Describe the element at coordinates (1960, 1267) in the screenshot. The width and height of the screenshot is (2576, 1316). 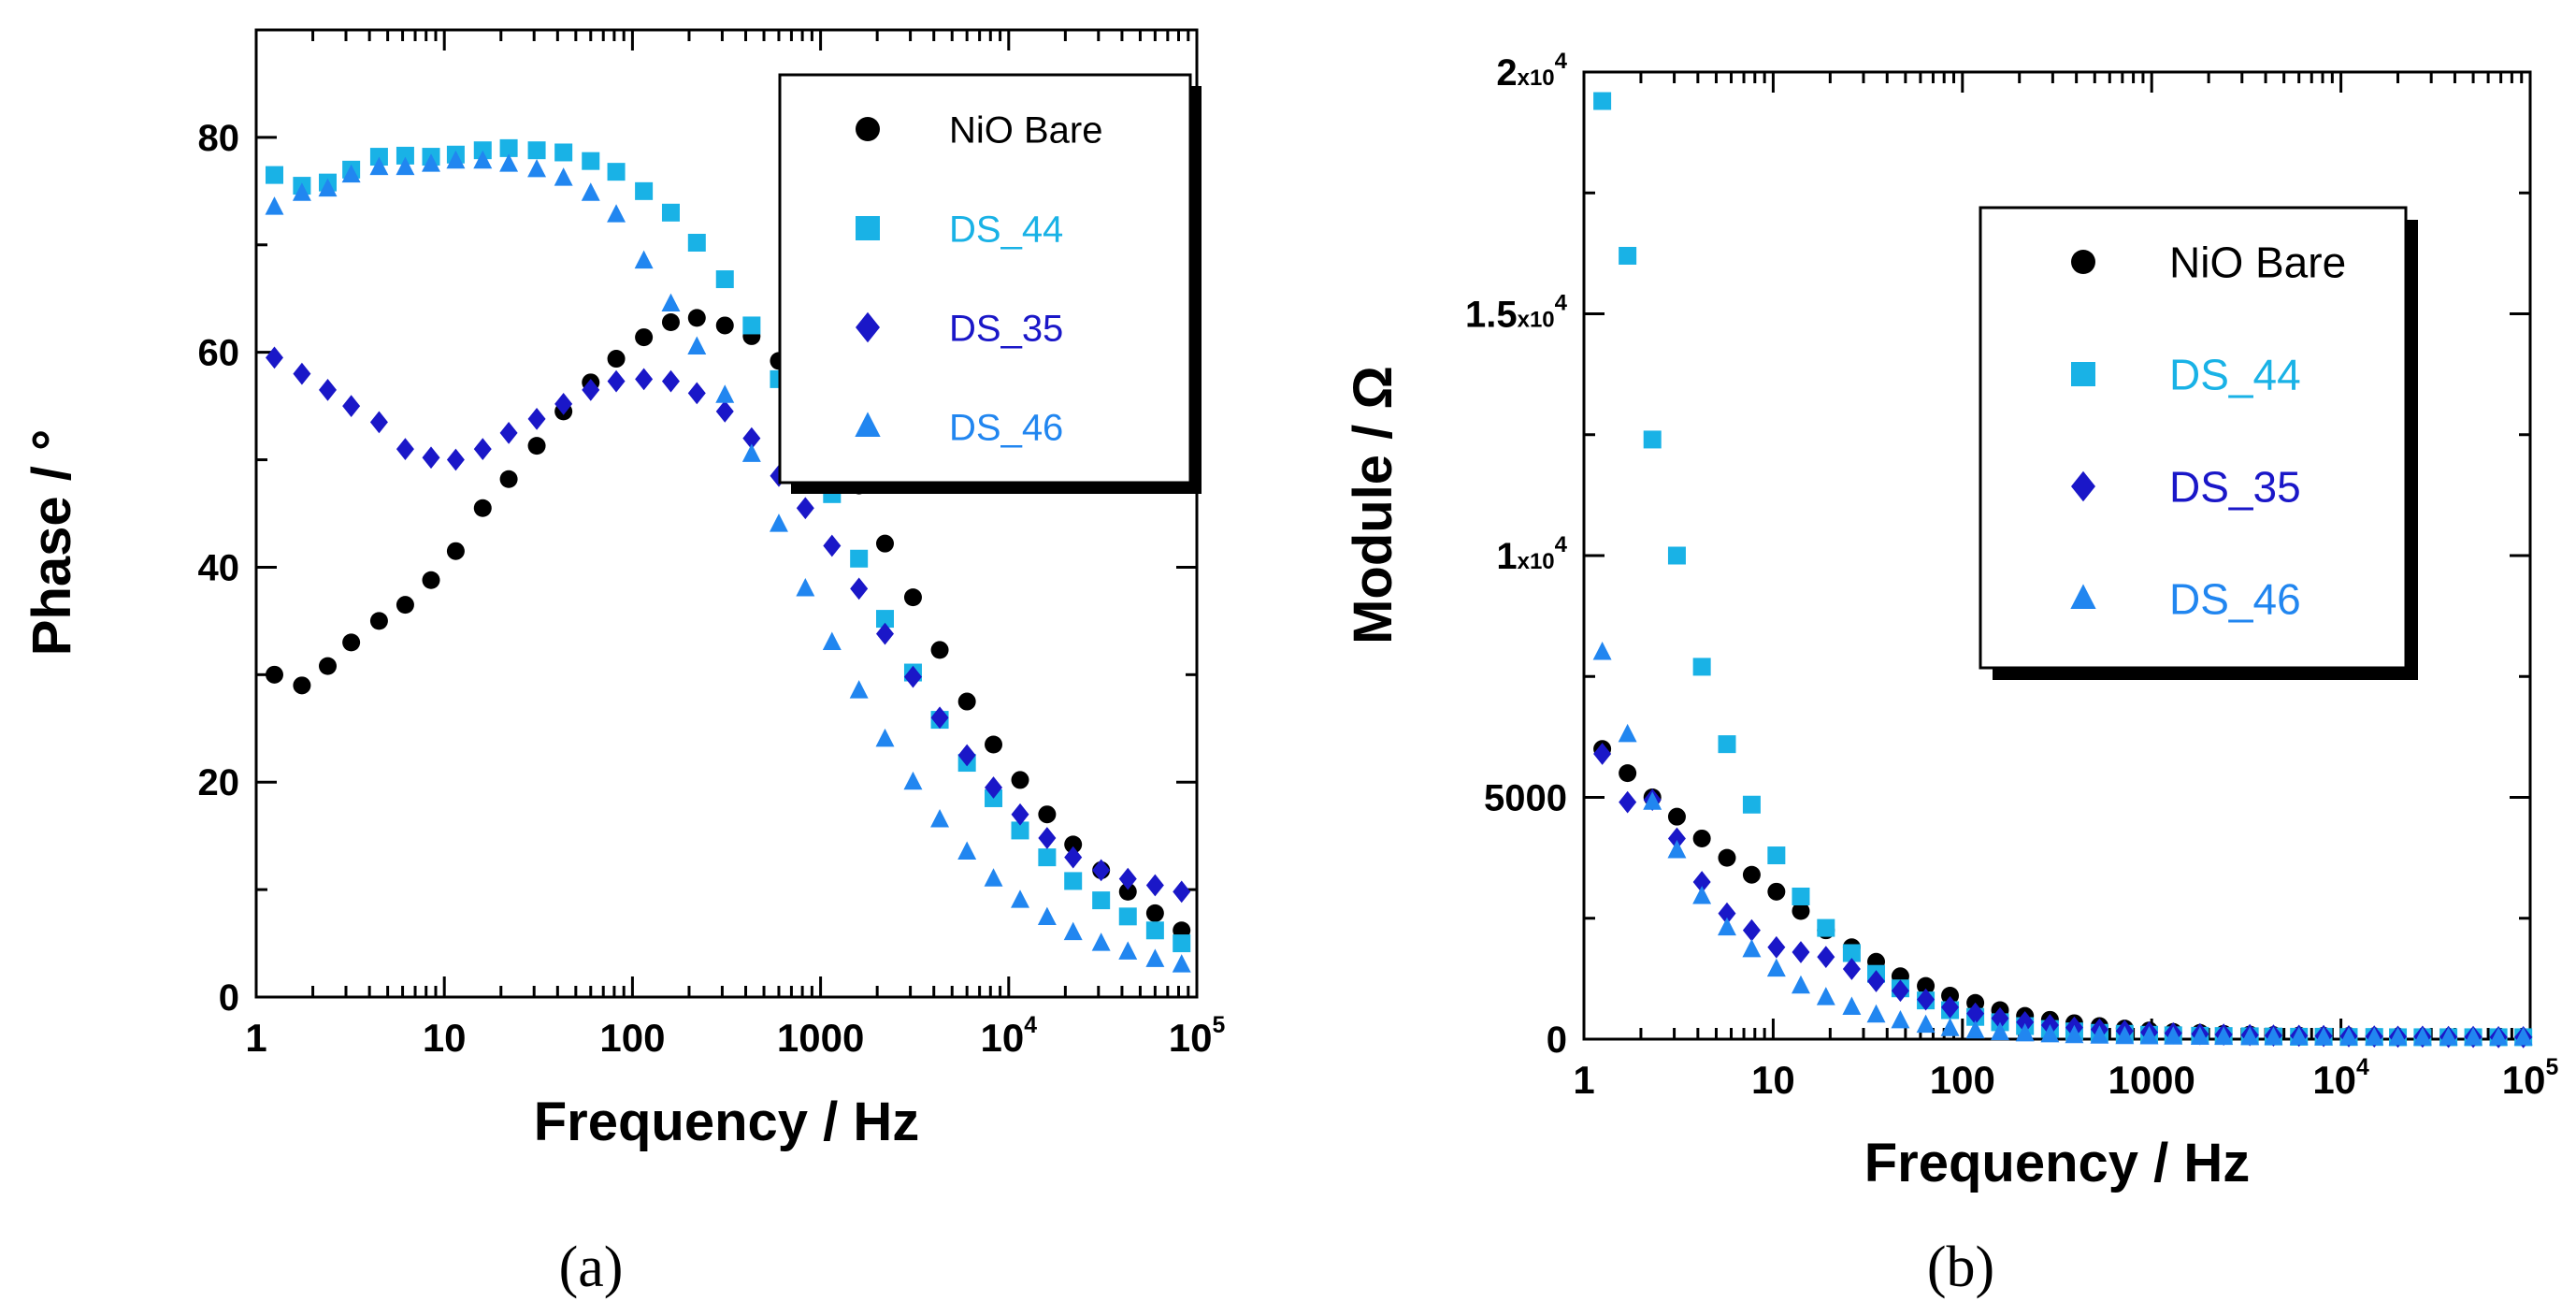
I see `chart-b-panel-label: (b)` at that location.